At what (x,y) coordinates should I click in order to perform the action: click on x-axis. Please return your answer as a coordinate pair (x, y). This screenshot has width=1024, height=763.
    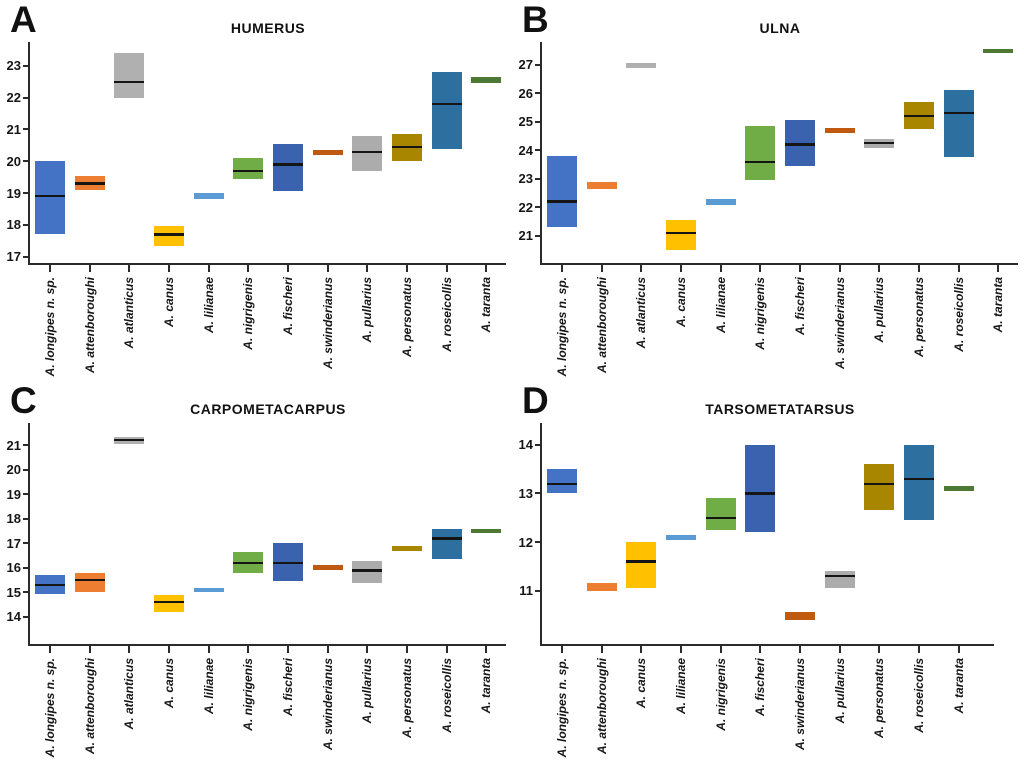
    Looking at the image, I should click on (767, 645).